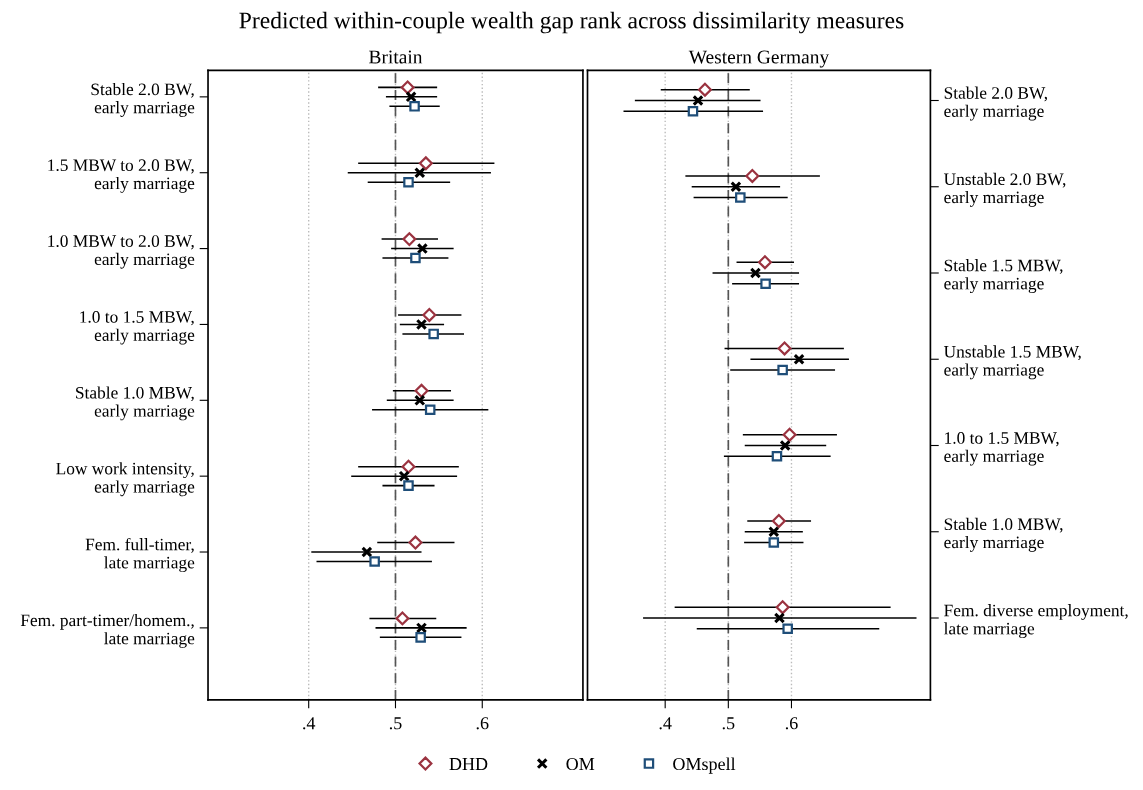 The image size is (1143, 790). I want to click on y-tick-label: Fem. full-timer, late marriage, so click(140, 555).